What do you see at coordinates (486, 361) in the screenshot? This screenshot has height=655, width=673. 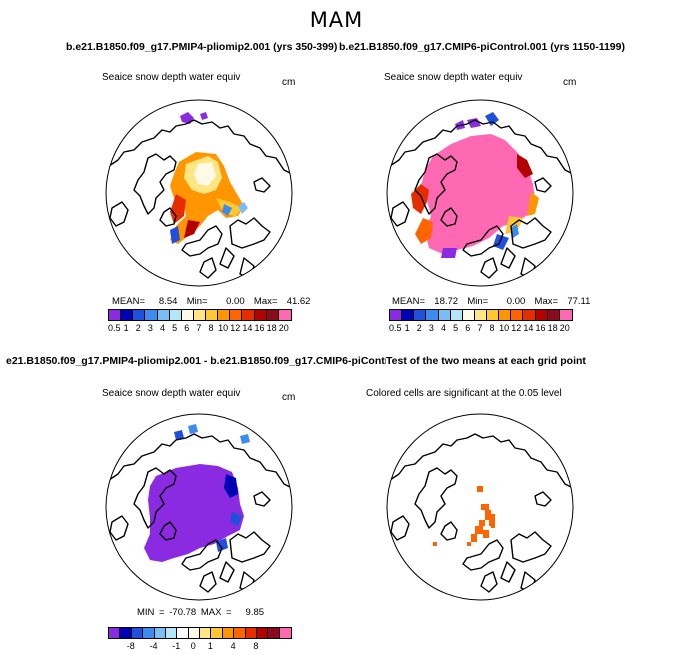 I see `bottom-right-heading: Test of the two means at each grid point` at bounding box center [486, 361].